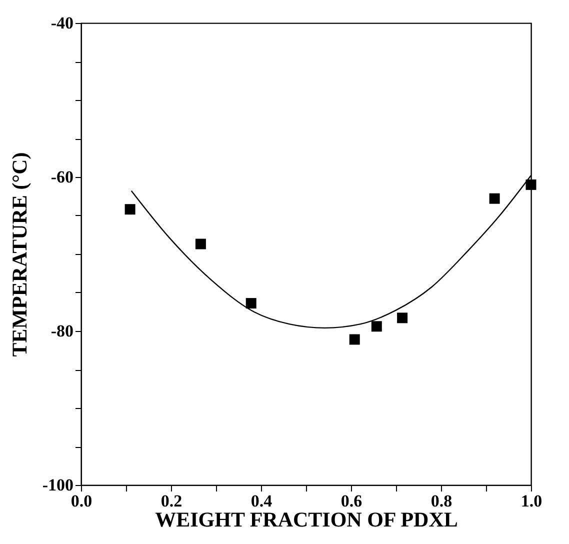 The image size is (569, 544). Describe the element at coordinates (531, 501) in the screenshot. I see `x-tick-label: 1.0` at that location.